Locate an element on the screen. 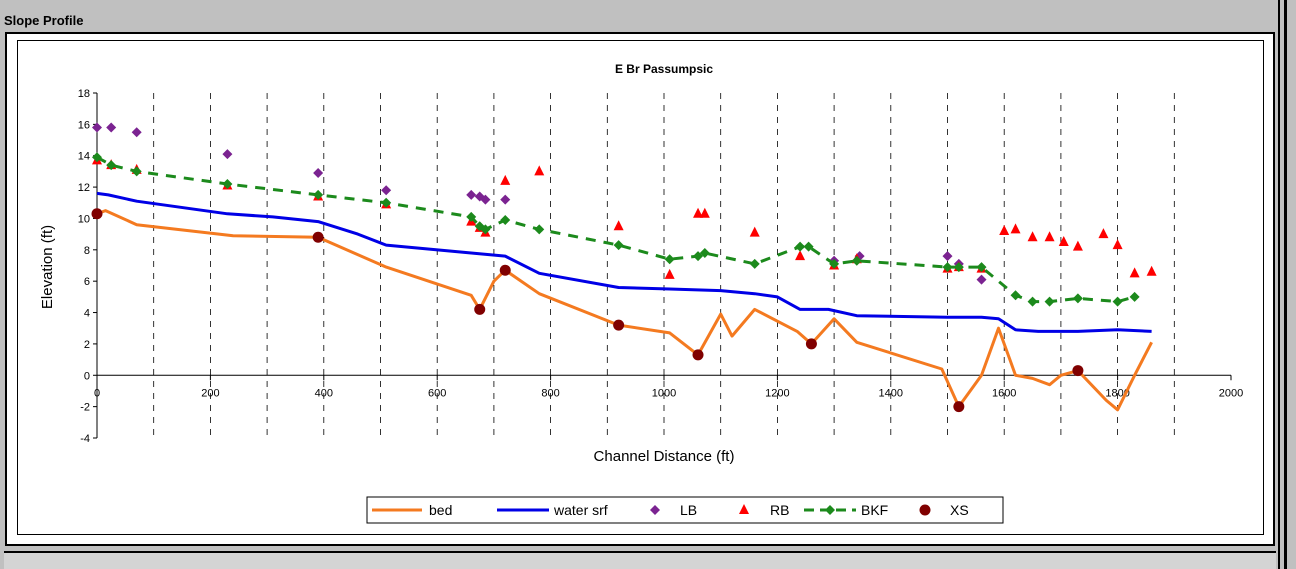 Image resolution: width=1296 pixels, height=569 pixels. legend-item-bed: bed is located at coordinates (412, 510).